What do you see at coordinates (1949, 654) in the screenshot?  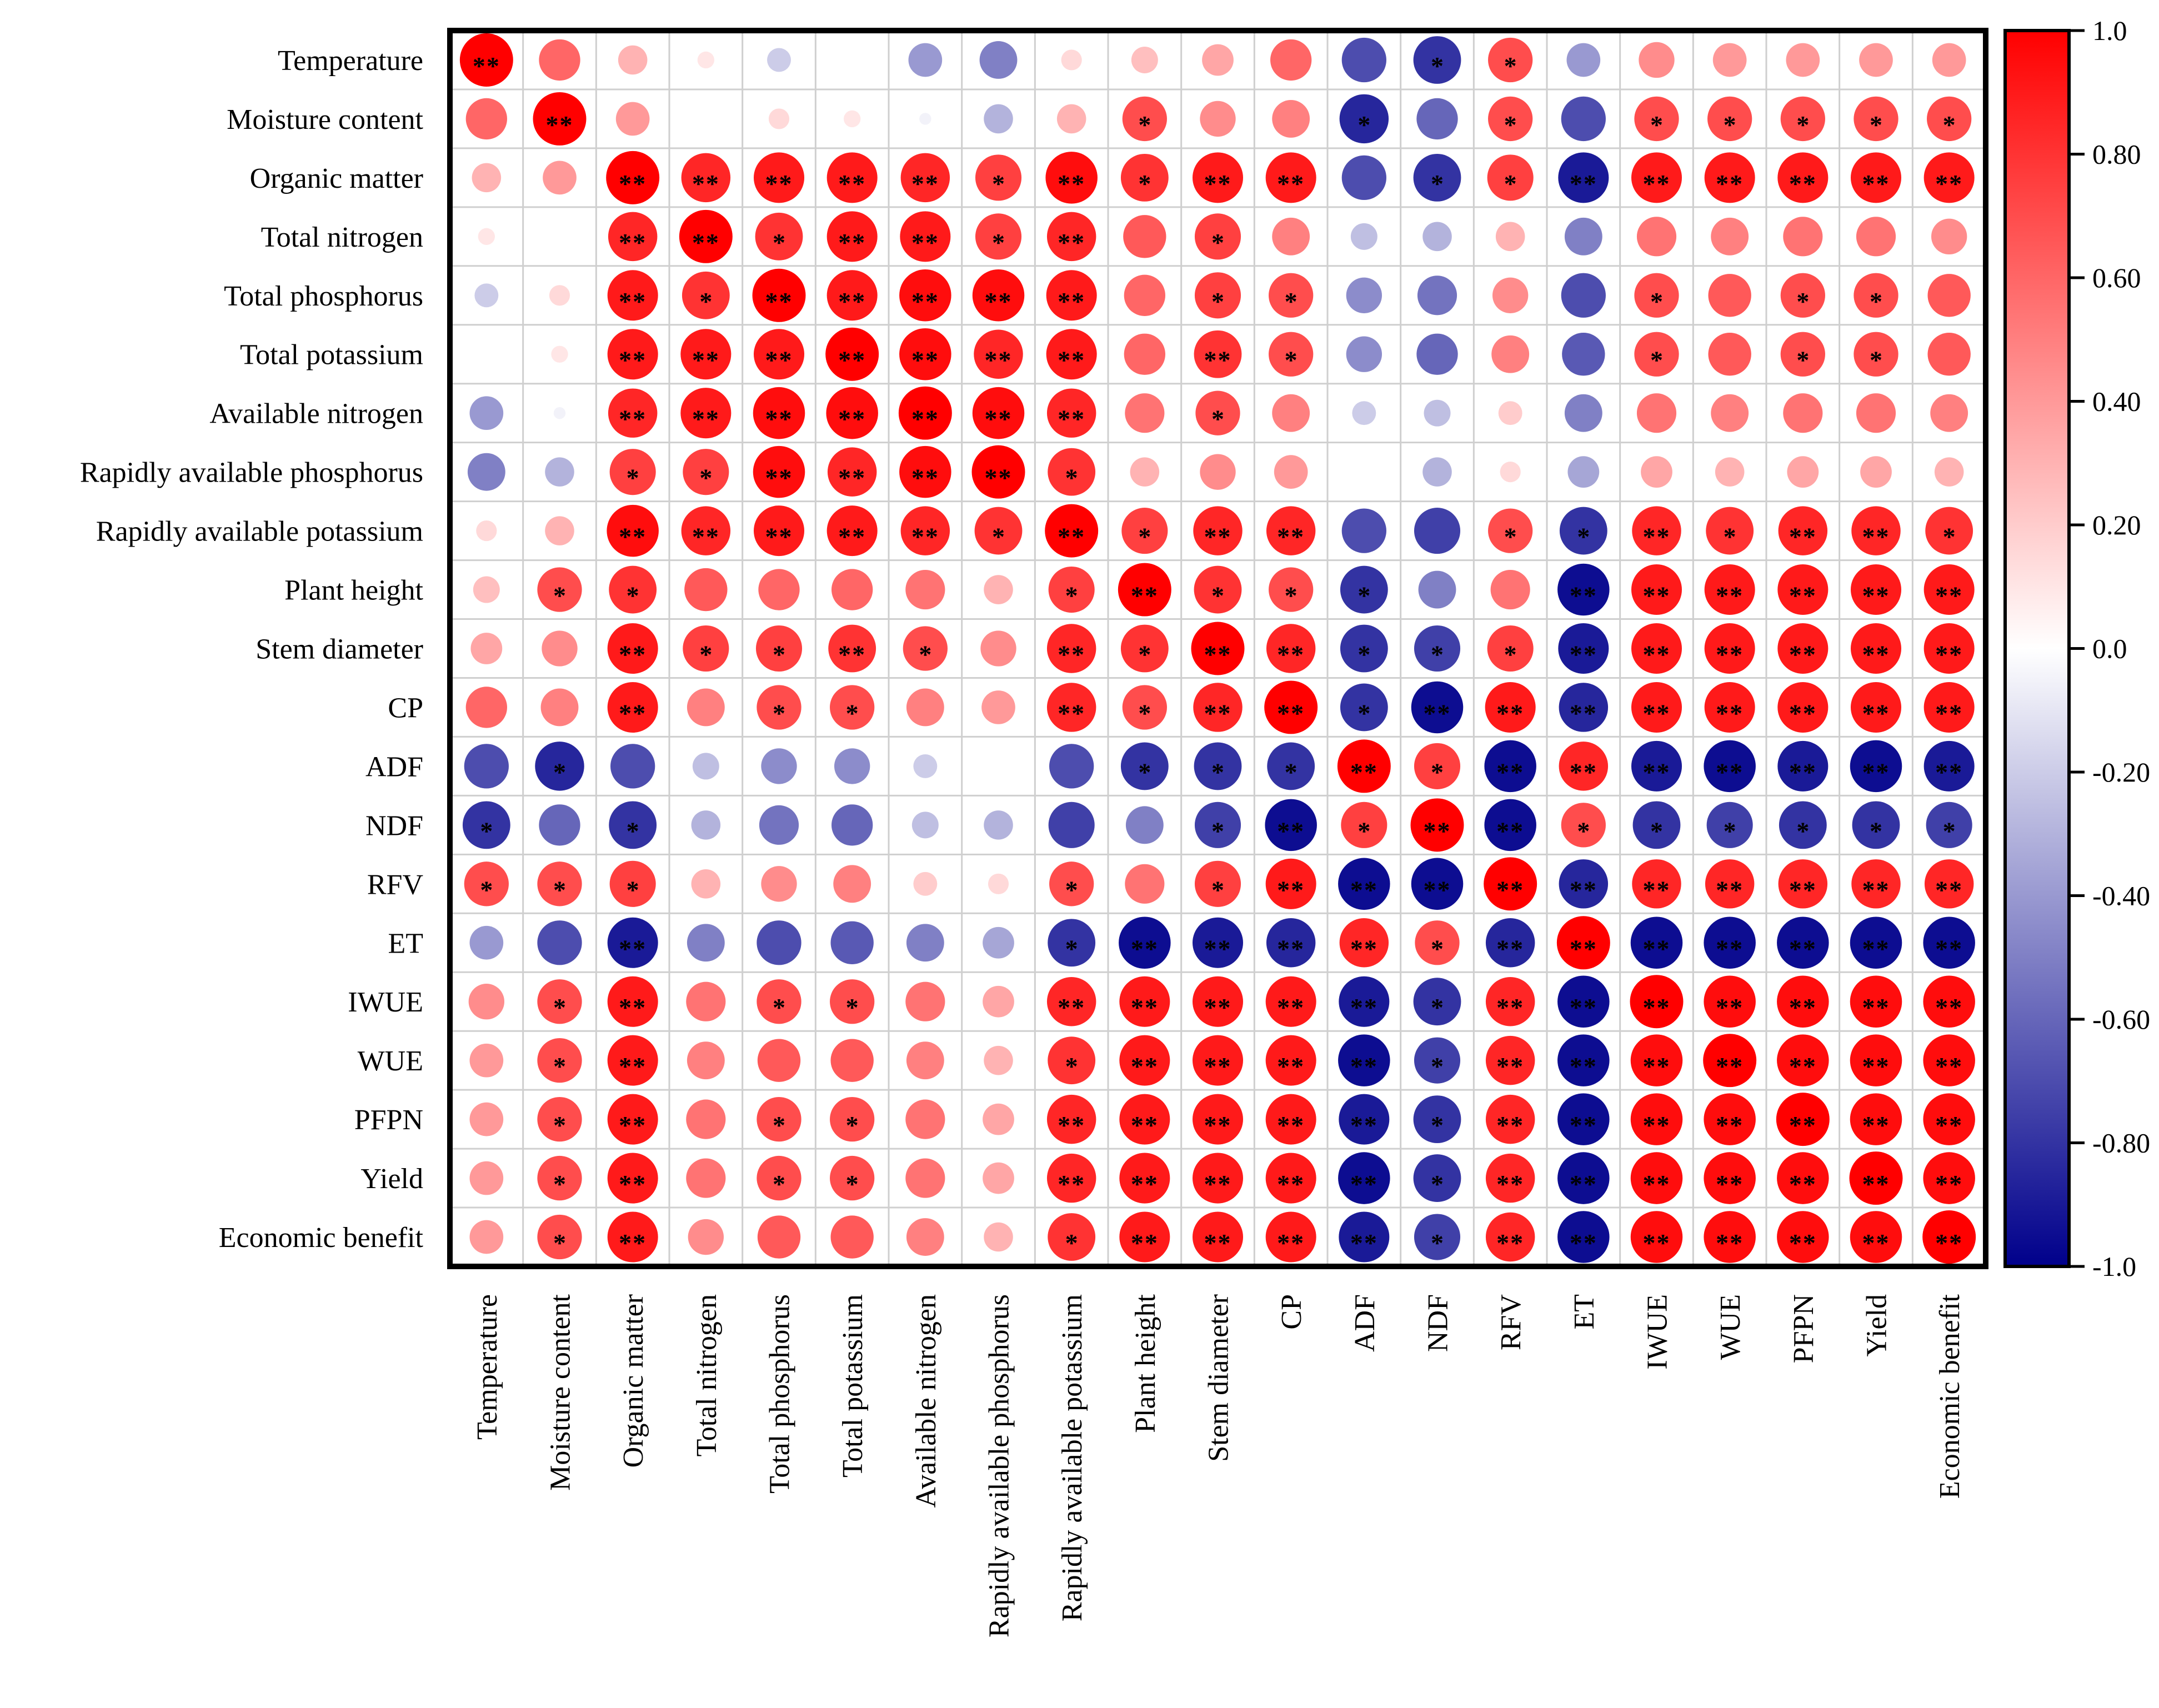 I see `significance-mark-10-20: **` at bounding box center [1949, 654].